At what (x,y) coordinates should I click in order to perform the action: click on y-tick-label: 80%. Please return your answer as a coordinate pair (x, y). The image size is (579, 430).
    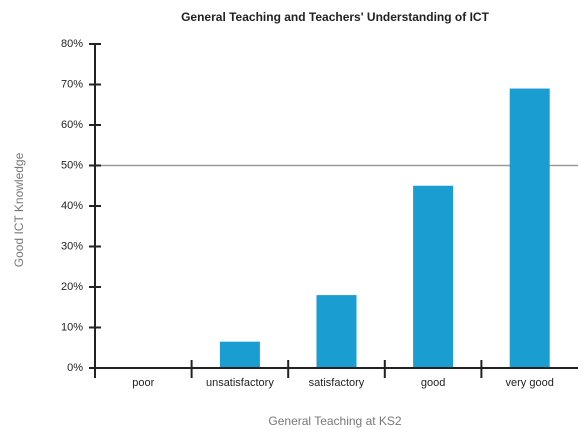
    Looking at the image, I should click on (72, 44).